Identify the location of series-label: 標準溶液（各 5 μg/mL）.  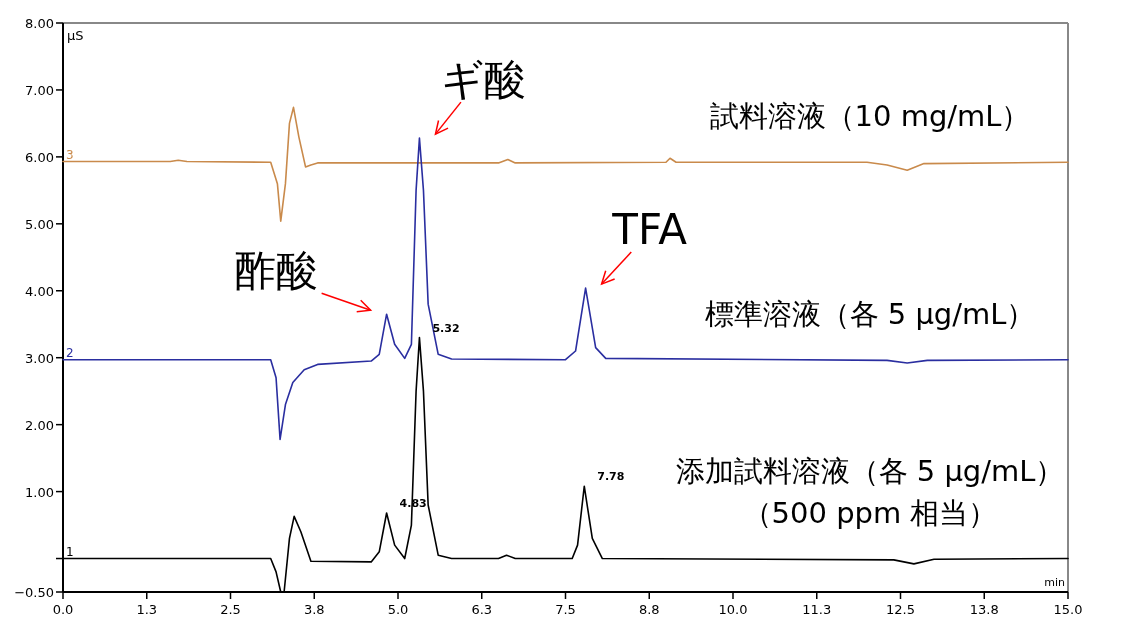
(870, 313).